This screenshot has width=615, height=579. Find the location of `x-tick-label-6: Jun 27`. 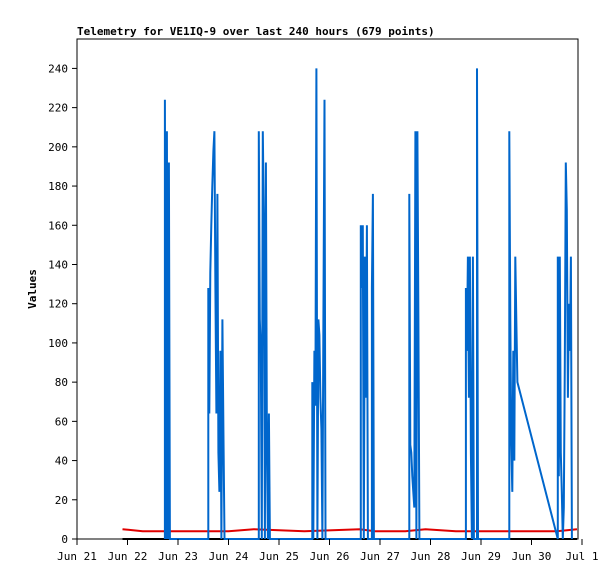

x-tick-label-6: Jun 27 is located at coordinates (380, 556).